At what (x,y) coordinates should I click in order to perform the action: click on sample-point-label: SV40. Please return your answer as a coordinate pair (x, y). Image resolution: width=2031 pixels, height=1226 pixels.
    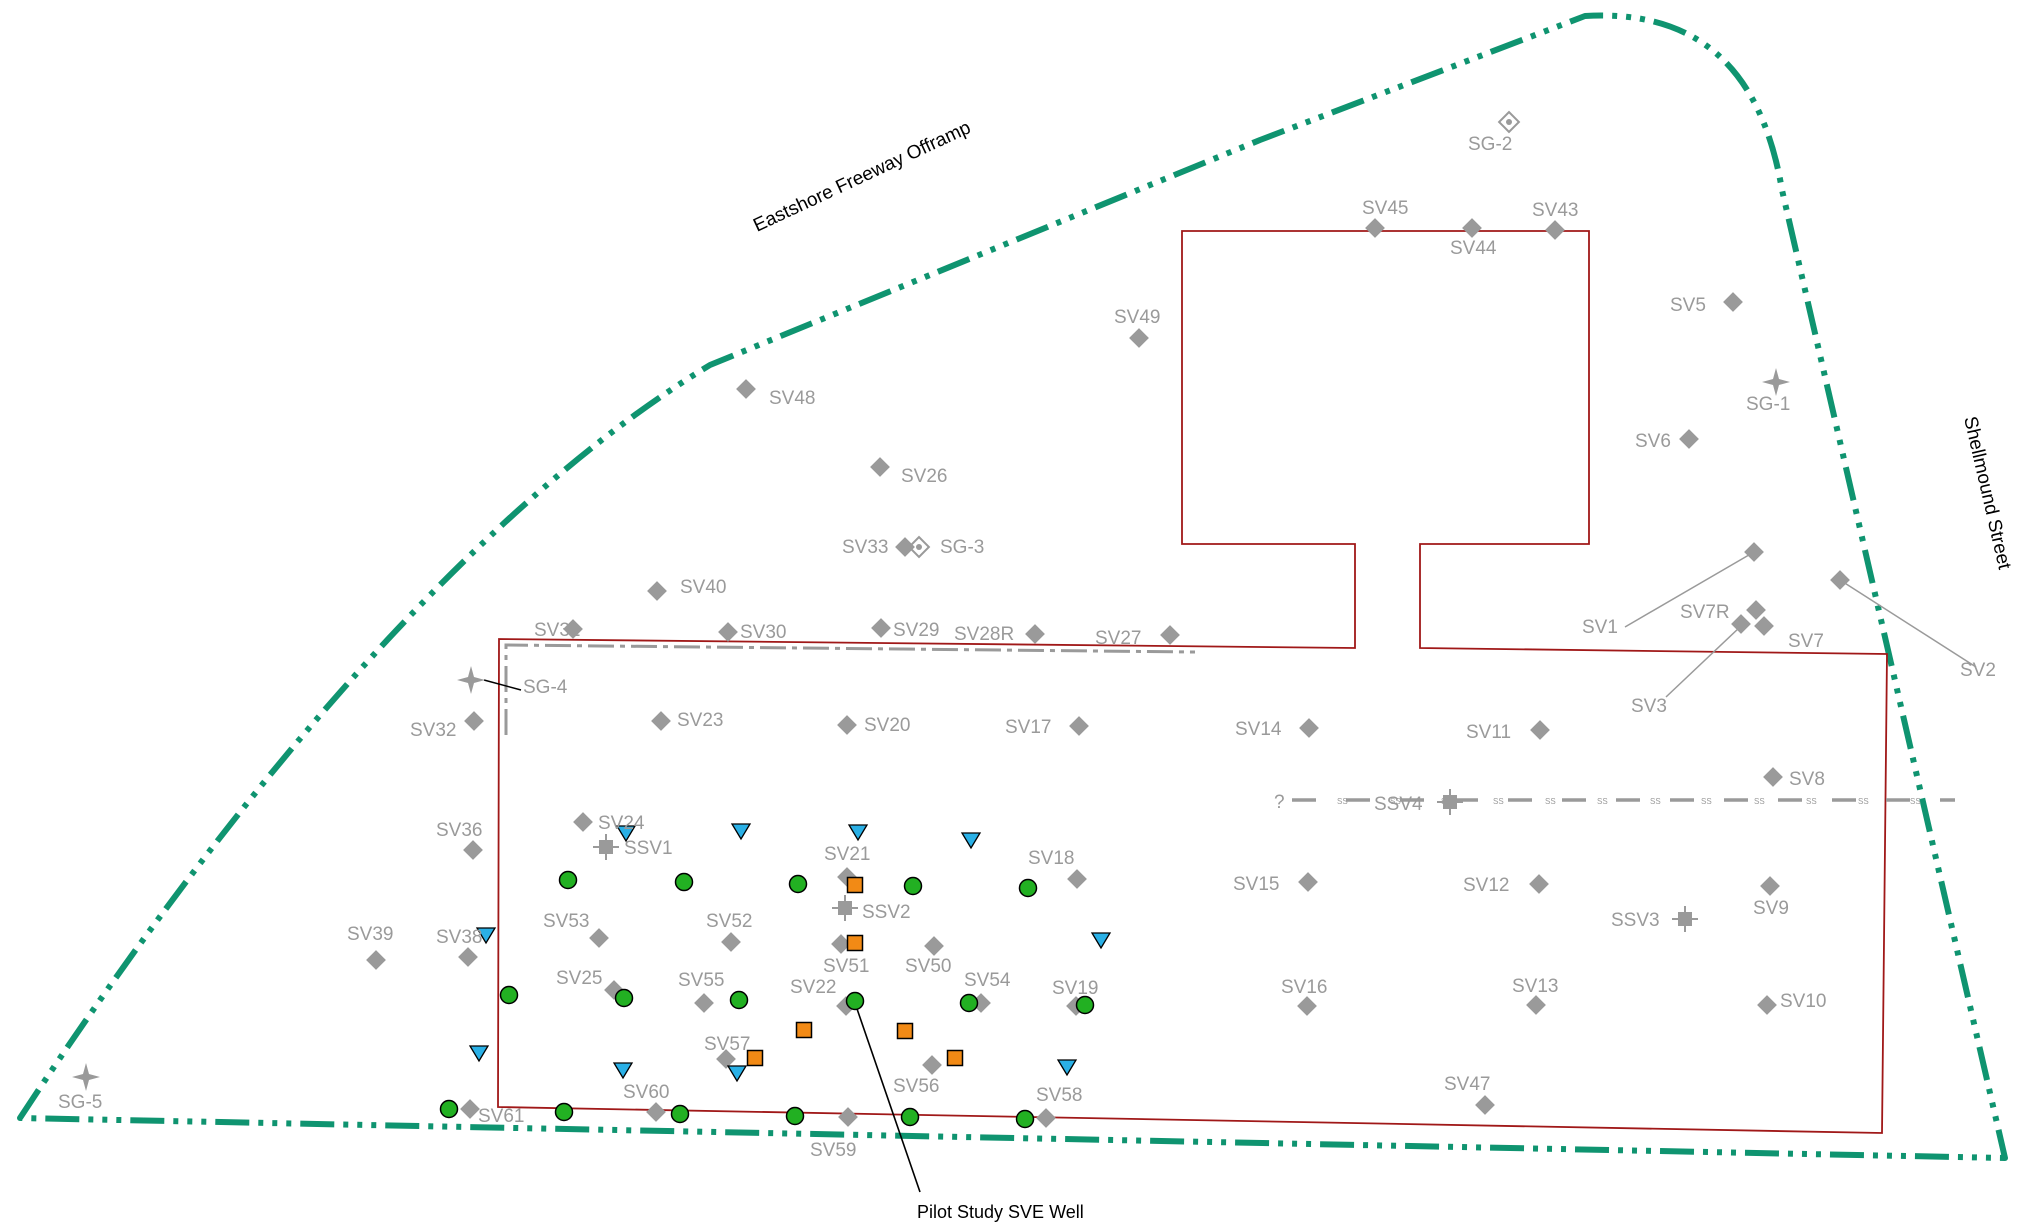
    Looking at the image, I should click on (703, 587).